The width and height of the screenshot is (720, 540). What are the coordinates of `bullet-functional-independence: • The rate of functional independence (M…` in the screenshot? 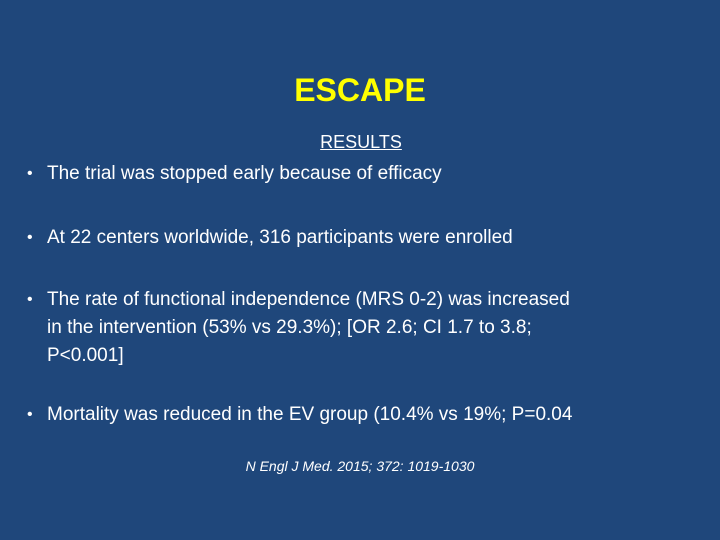 It's located at (357, 328).